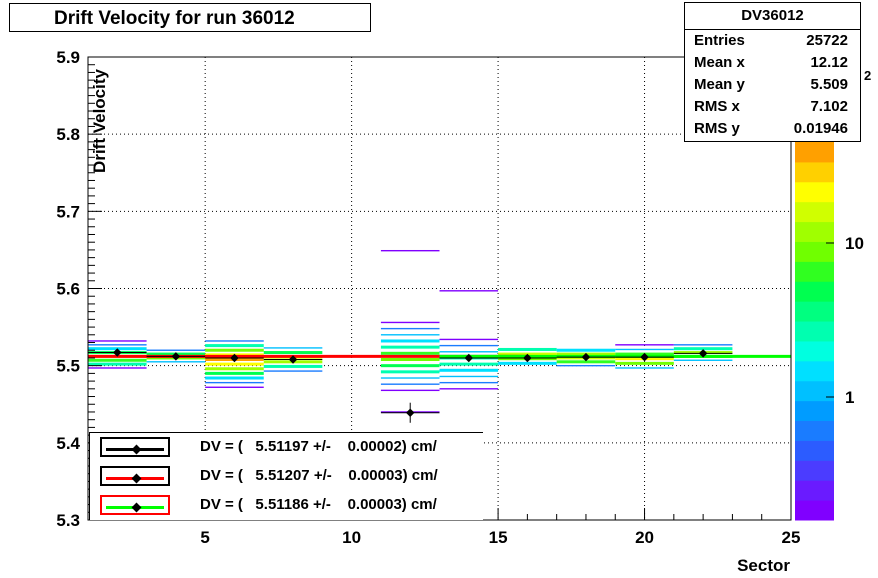  I want to click on legend-label: DV = ( 5.51186 +/- 0.00003) cm/, so click(318, 504).